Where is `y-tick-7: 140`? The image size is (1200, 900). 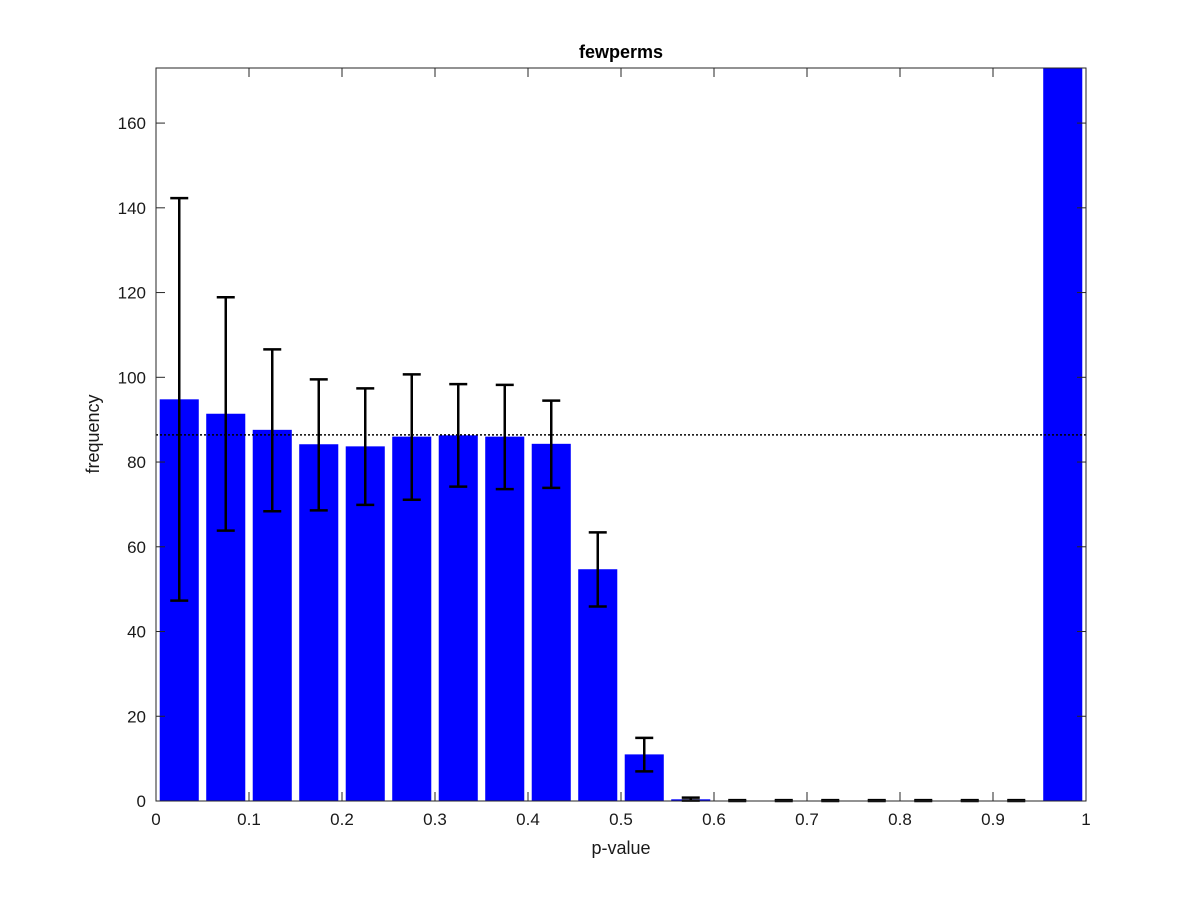 y-tick-7: 140 is located at coordinates (602, 208).